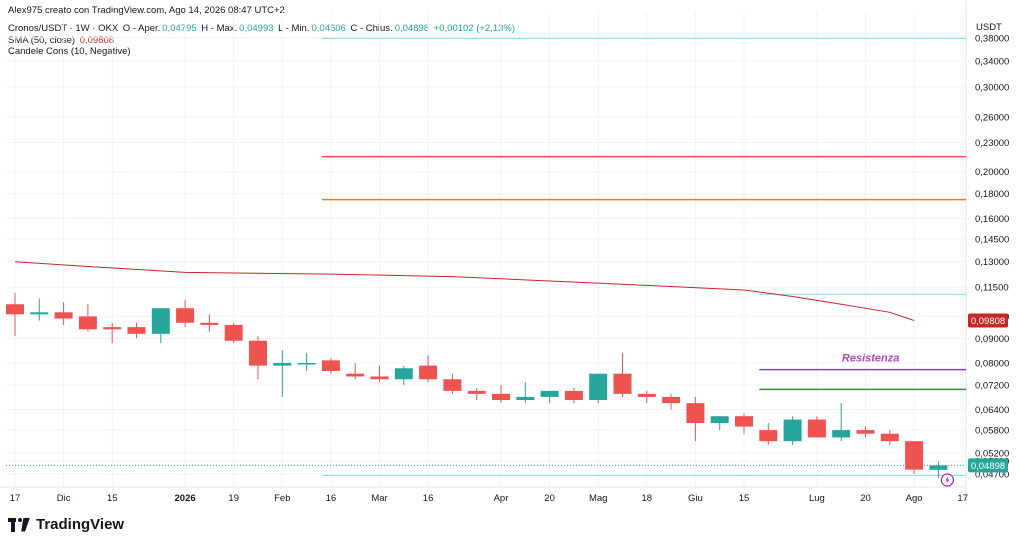  I want to click on tradingview-logo-icon, so click(19, 524).